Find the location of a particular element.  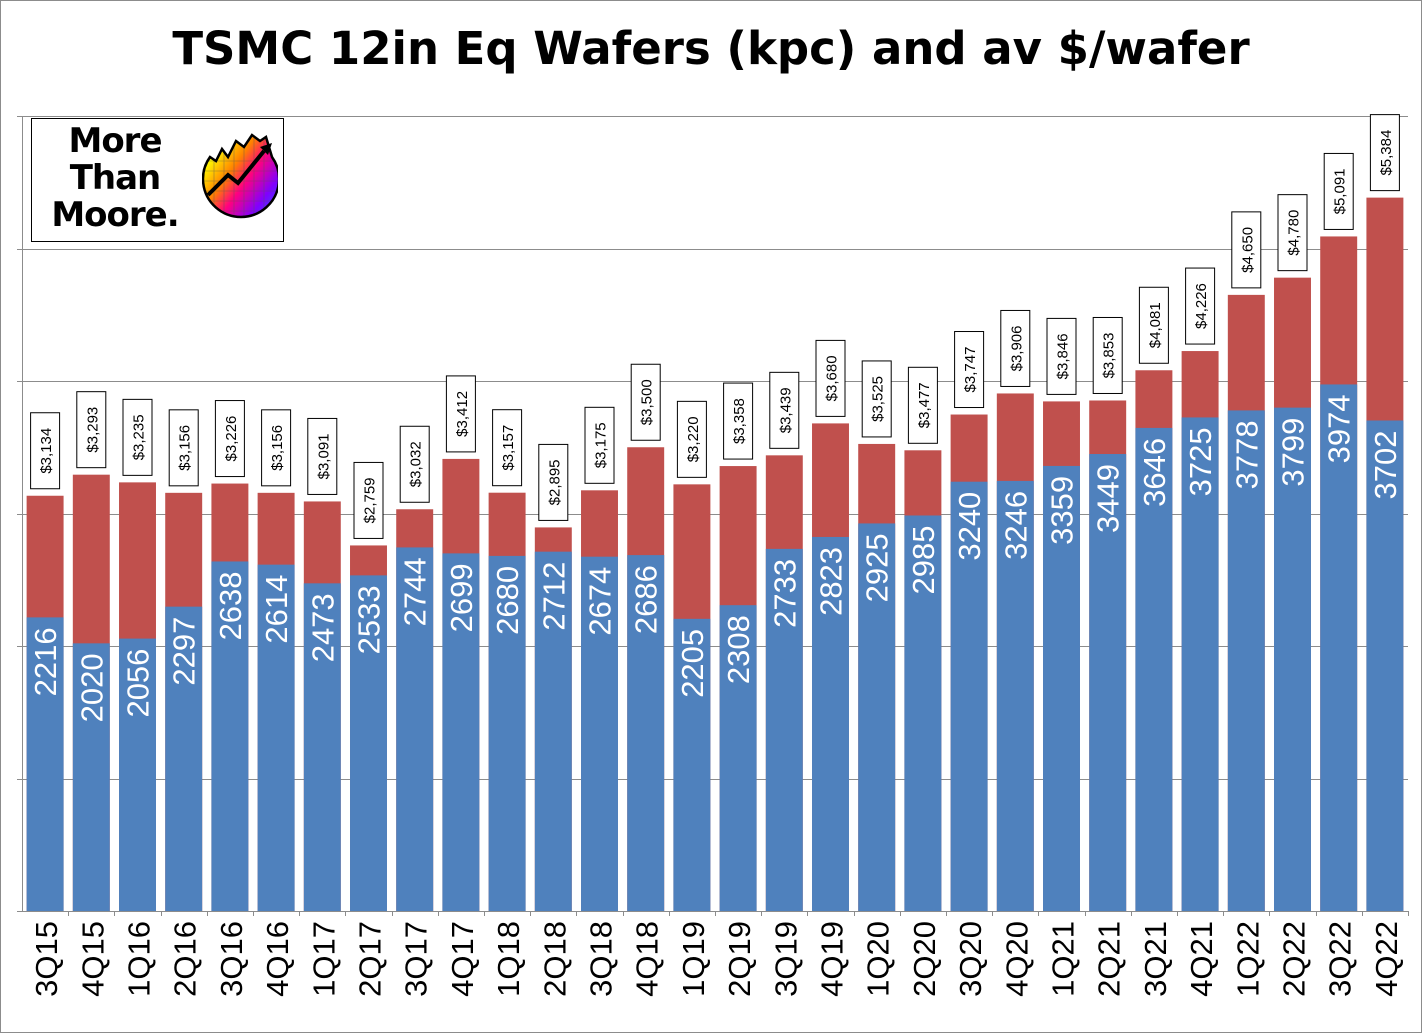

price-value-label: $3,358 is located at coordinates (739, 421).